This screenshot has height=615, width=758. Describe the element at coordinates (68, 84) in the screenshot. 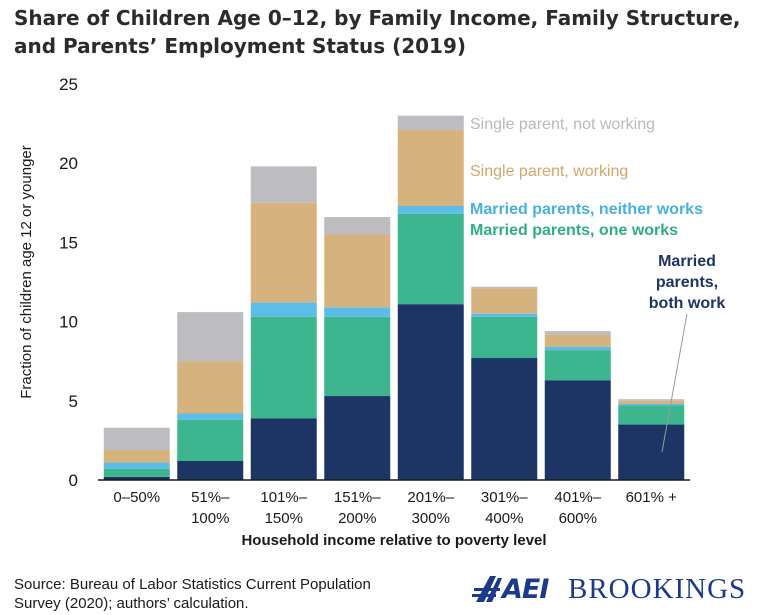

I see `y-tick-label: 25` at that location.